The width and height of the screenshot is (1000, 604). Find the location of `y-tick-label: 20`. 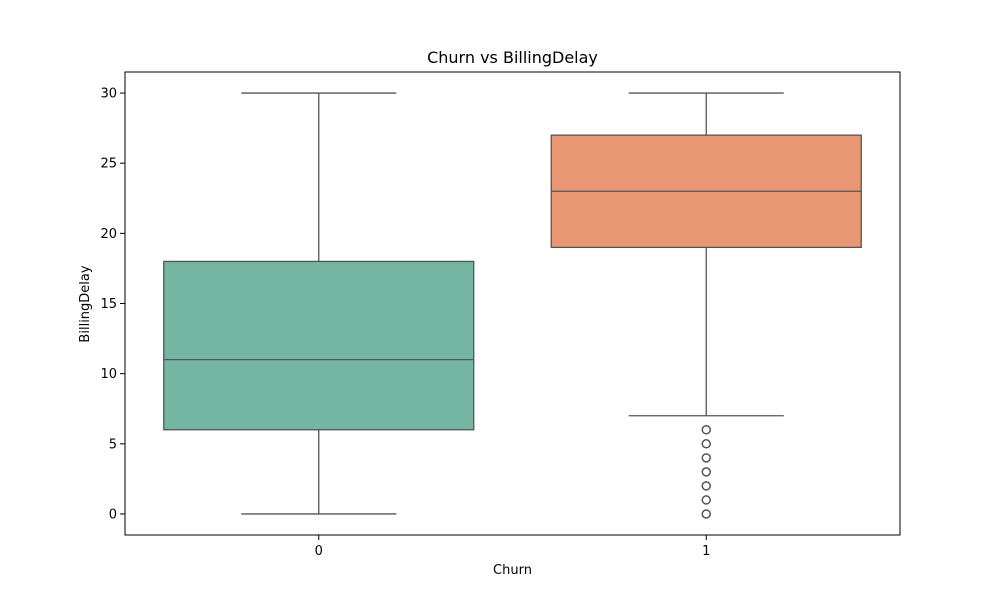

y-tick-label: 20 is located at coordinates (108, 234).